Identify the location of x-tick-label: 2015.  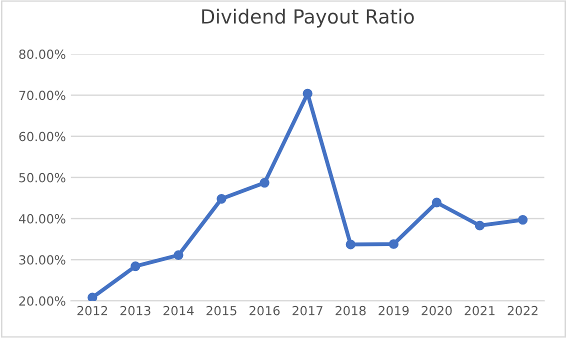
(221, 311).